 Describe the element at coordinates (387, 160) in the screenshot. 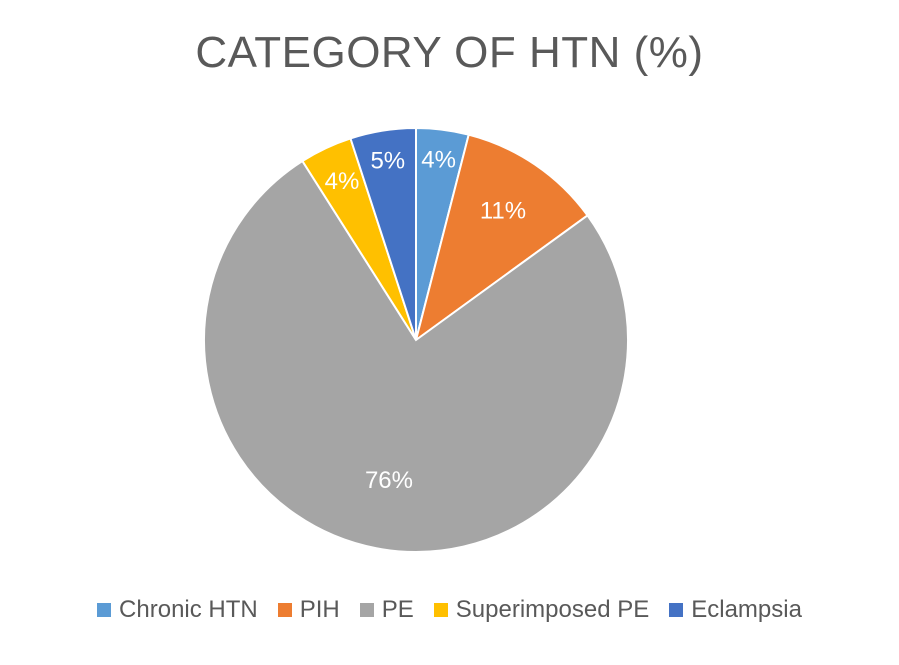

I see `data-label-eclampsia: 5%` at that location.